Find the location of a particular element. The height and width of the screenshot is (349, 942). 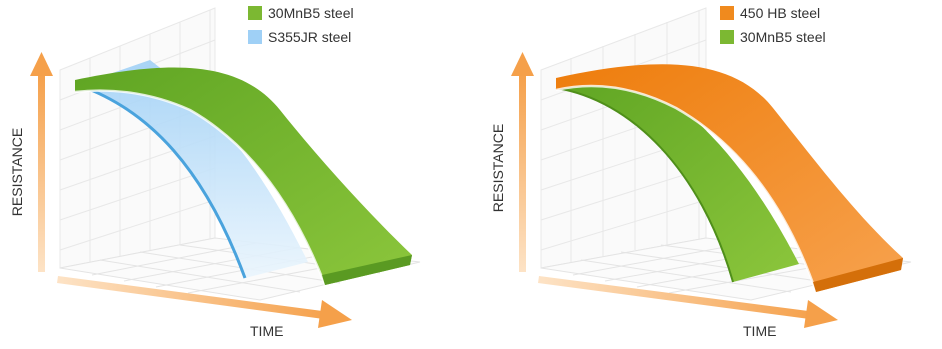

legend-swatch-450hb is located at coordinates (727, 13).